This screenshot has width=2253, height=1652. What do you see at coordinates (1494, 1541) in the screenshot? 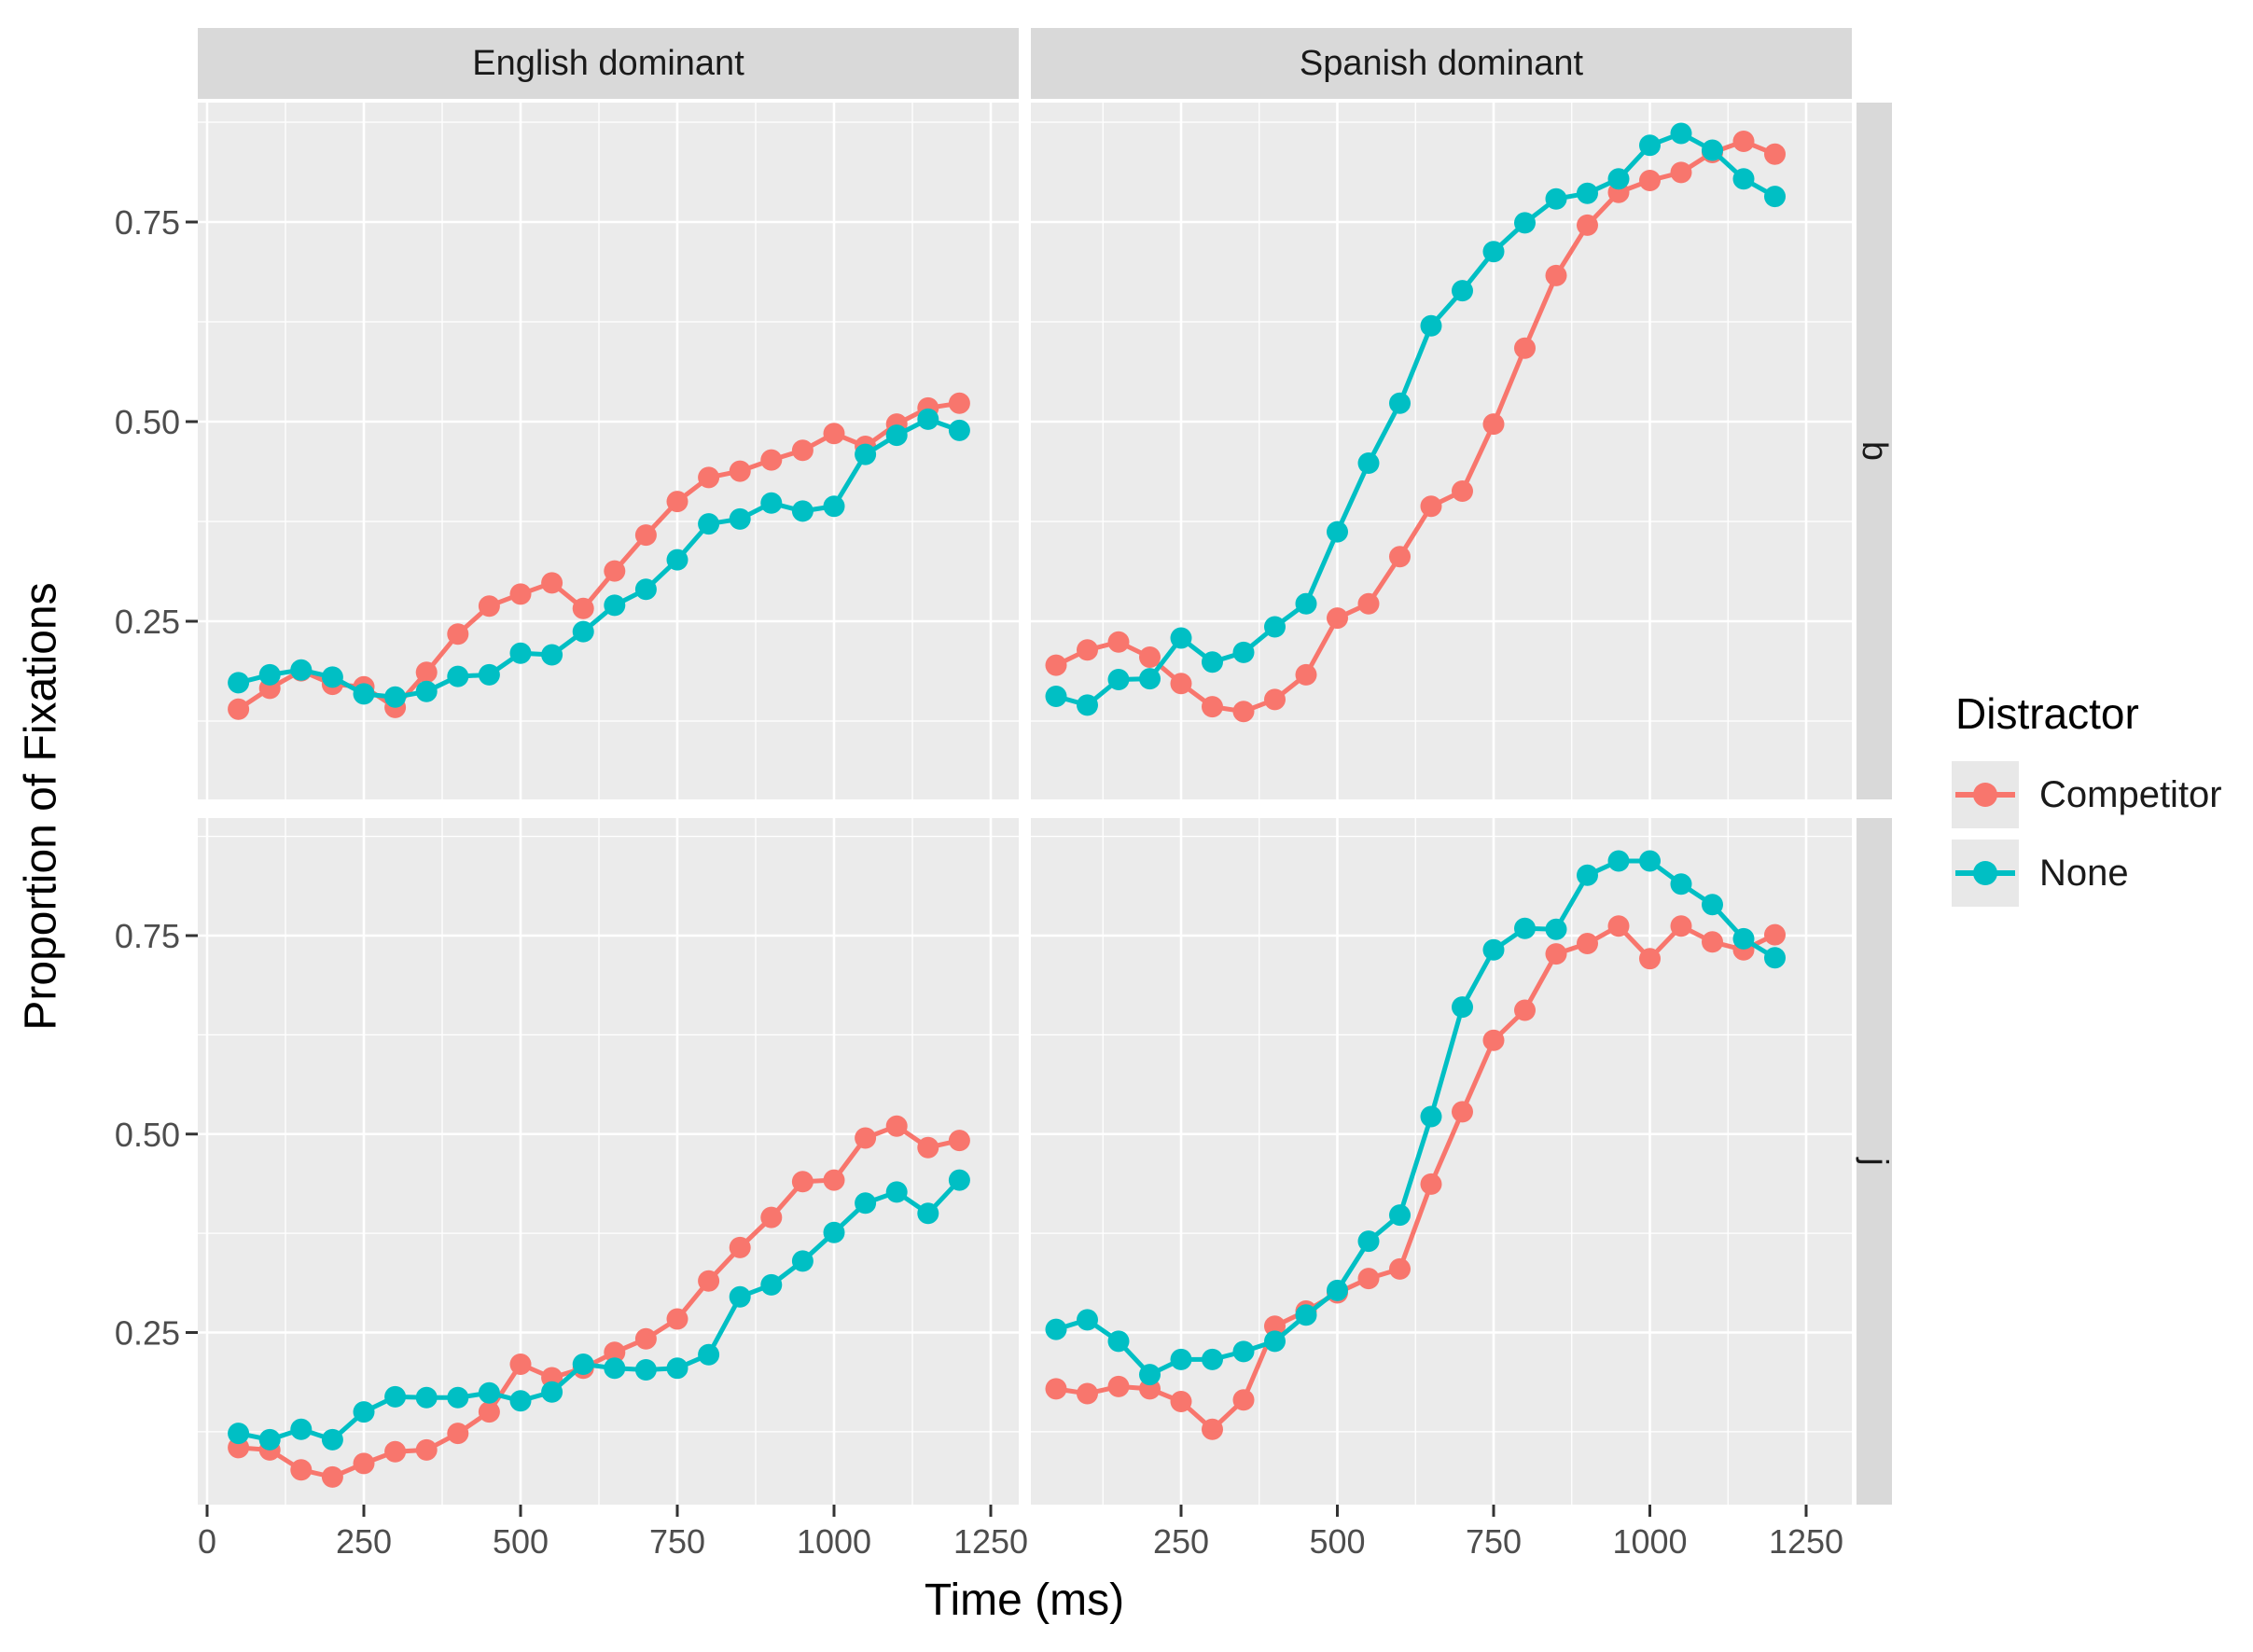
I see `x-tick-label: 750` at bounding box center [1494, 1541].